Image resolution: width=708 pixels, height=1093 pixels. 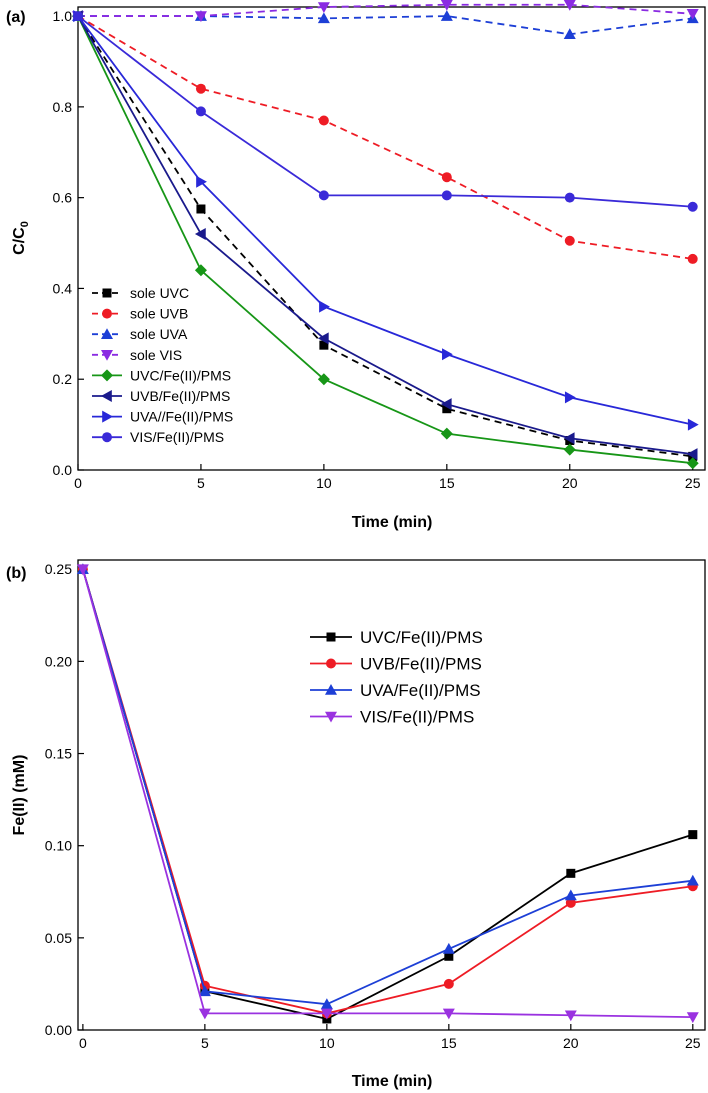 What do you see at coordinates (392, 1081) in the screenshot?
I see `x-axis-label-b: Time (min)` at bounding box center [392, 1081].